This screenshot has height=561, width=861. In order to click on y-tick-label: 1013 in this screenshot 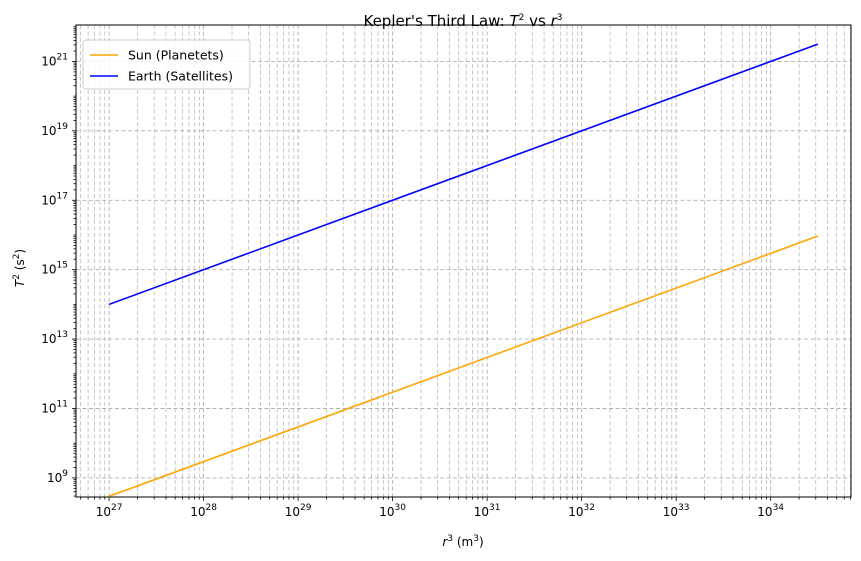, I will do `click(54, 338)`.